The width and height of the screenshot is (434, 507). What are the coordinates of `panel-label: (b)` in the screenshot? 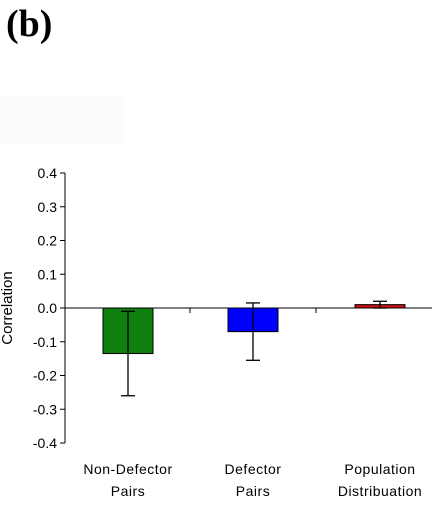 It's located at (29, 24).